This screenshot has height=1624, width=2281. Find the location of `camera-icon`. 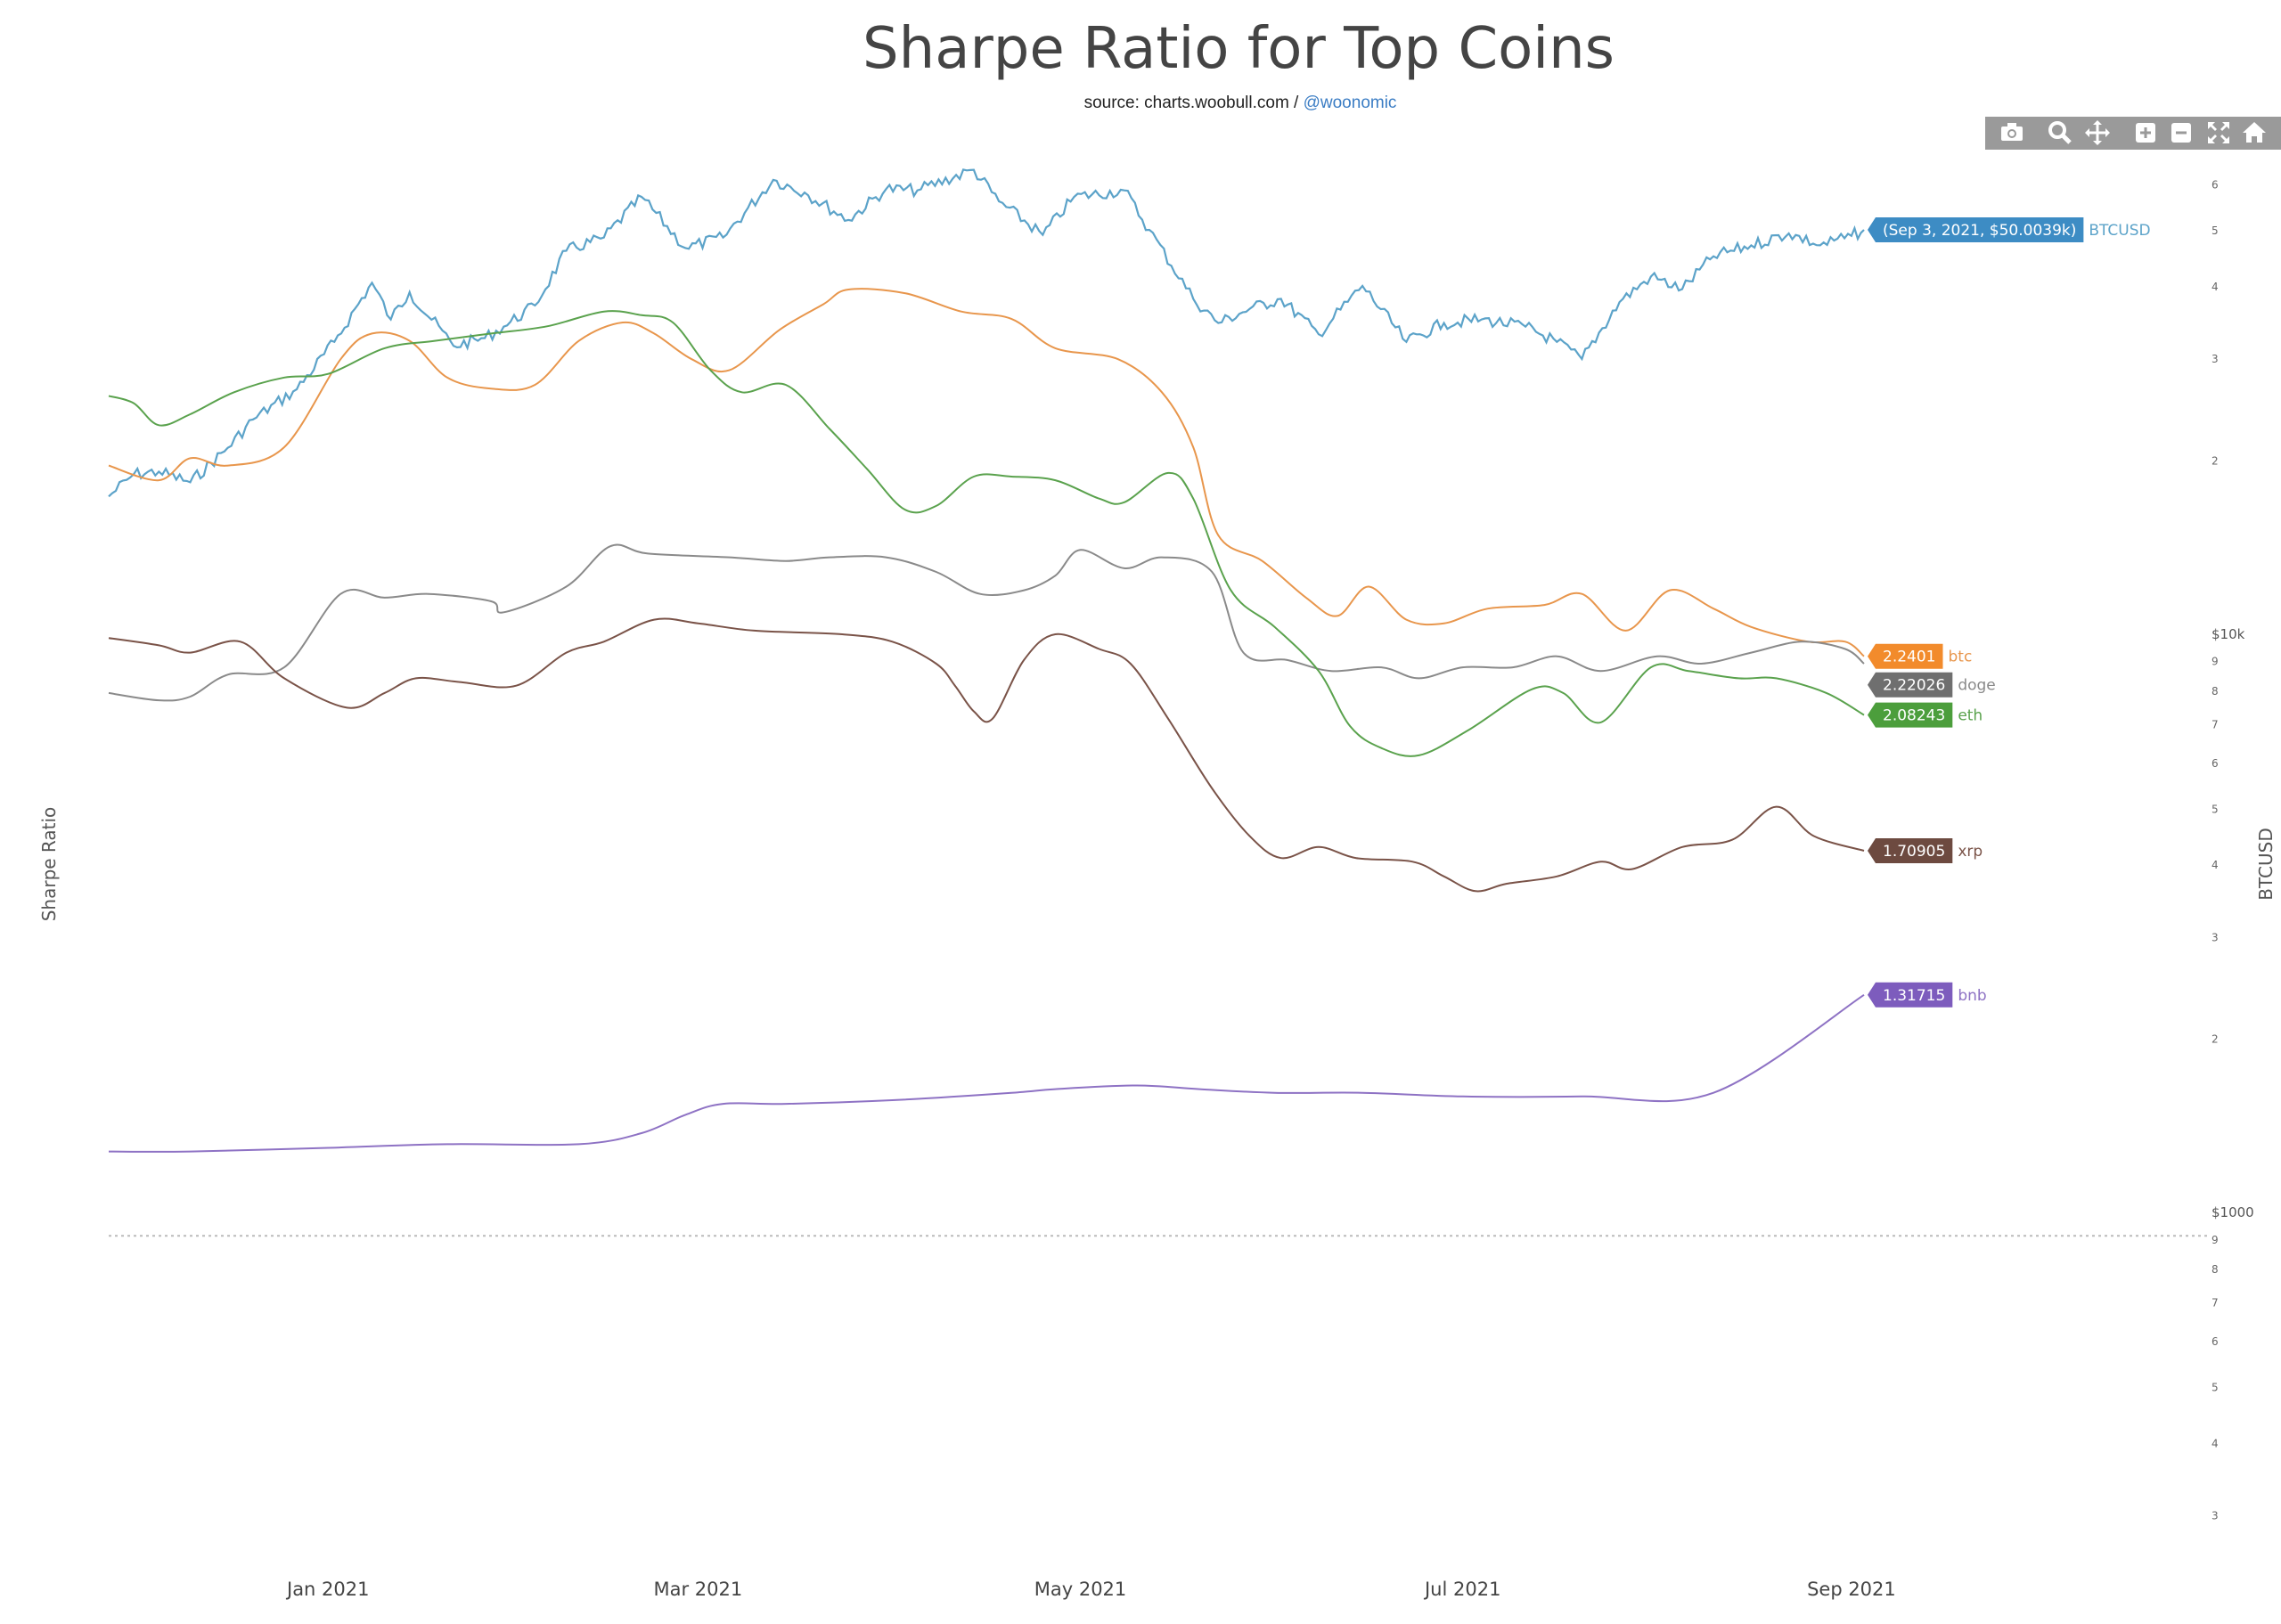

camera-icon is located at coordinates (2012, 132).